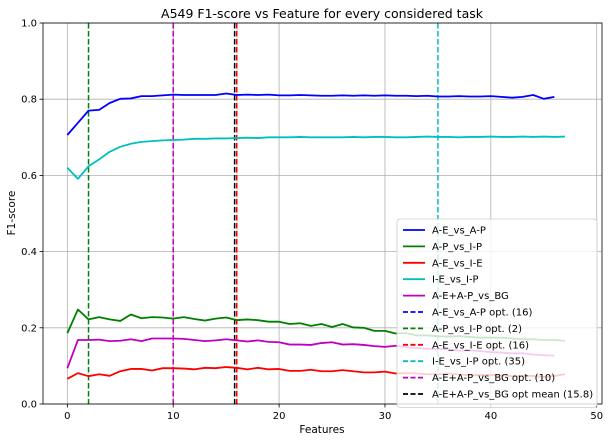  Describe the element at coordinates (173, 416) in the screenshot. I see `x-tick-label: 10` at that location.